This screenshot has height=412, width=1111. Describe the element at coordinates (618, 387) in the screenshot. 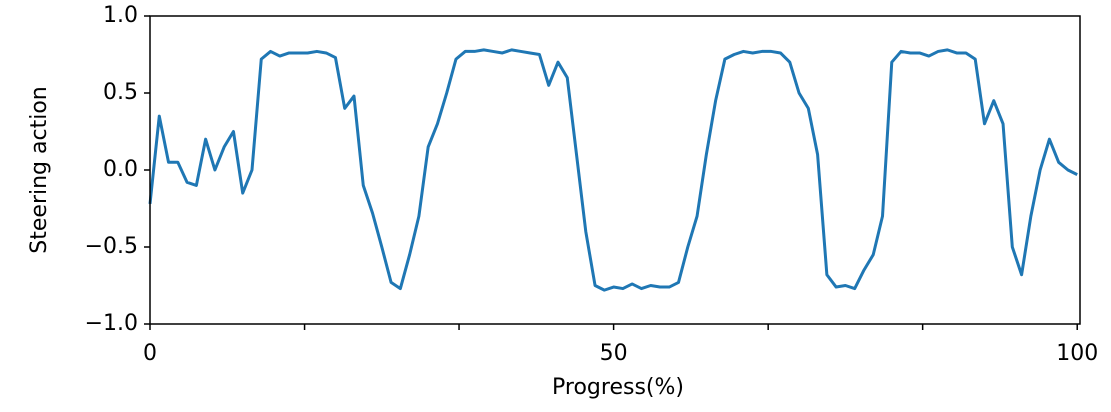

I see `x-axis-label: Progress(%)` at that location.